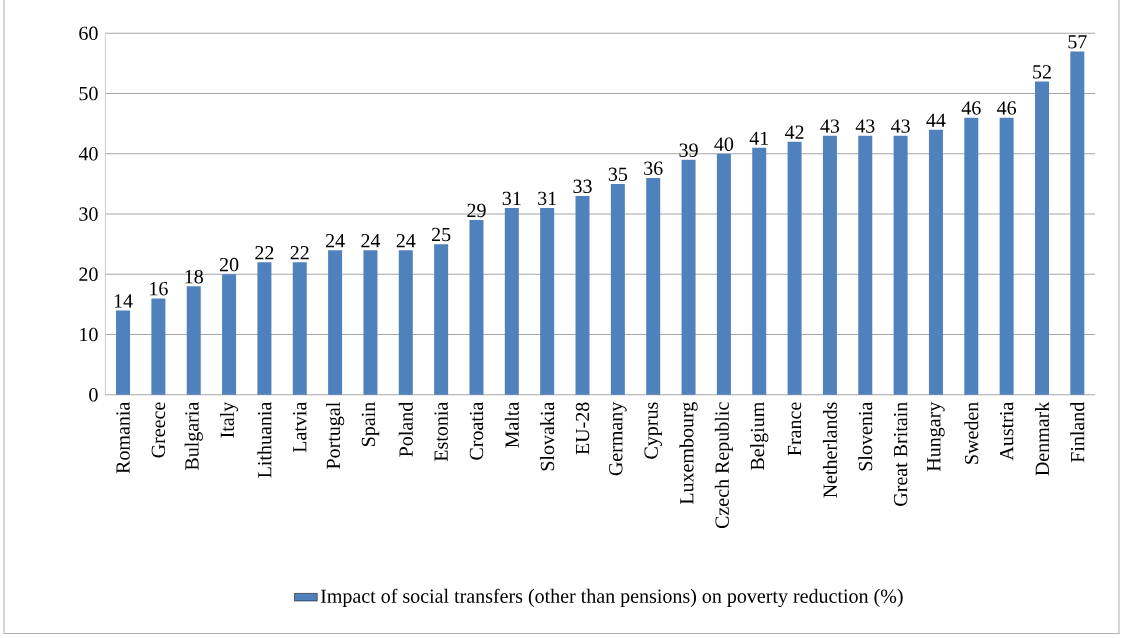  I want to click on x-tick-label: Bulgaria, so click(193, 436).